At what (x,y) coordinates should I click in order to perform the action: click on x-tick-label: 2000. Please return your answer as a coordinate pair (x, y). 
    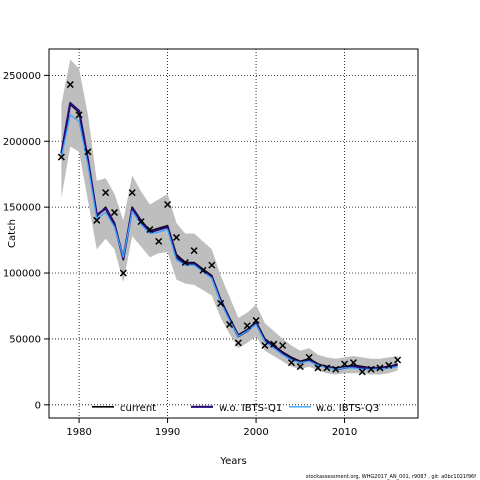
    Looking at the image, I should click on (255, 432).